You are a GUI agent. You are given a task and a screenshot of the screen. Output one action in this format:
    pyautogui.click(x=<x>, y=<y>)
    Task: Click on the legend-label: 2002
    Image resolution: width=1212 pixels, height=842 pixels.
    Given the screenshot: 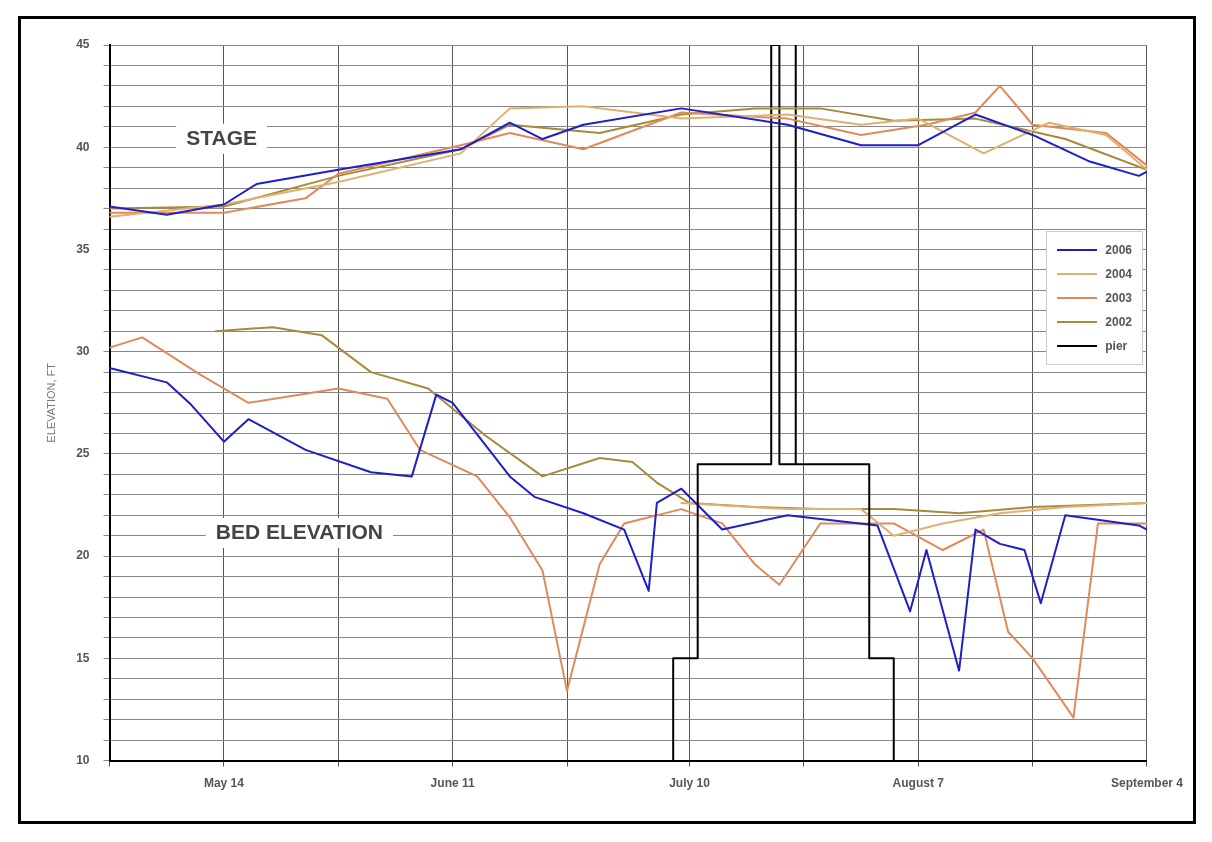 What is the action you would take?
    pyautogui.click(x=1118, y=322)
    